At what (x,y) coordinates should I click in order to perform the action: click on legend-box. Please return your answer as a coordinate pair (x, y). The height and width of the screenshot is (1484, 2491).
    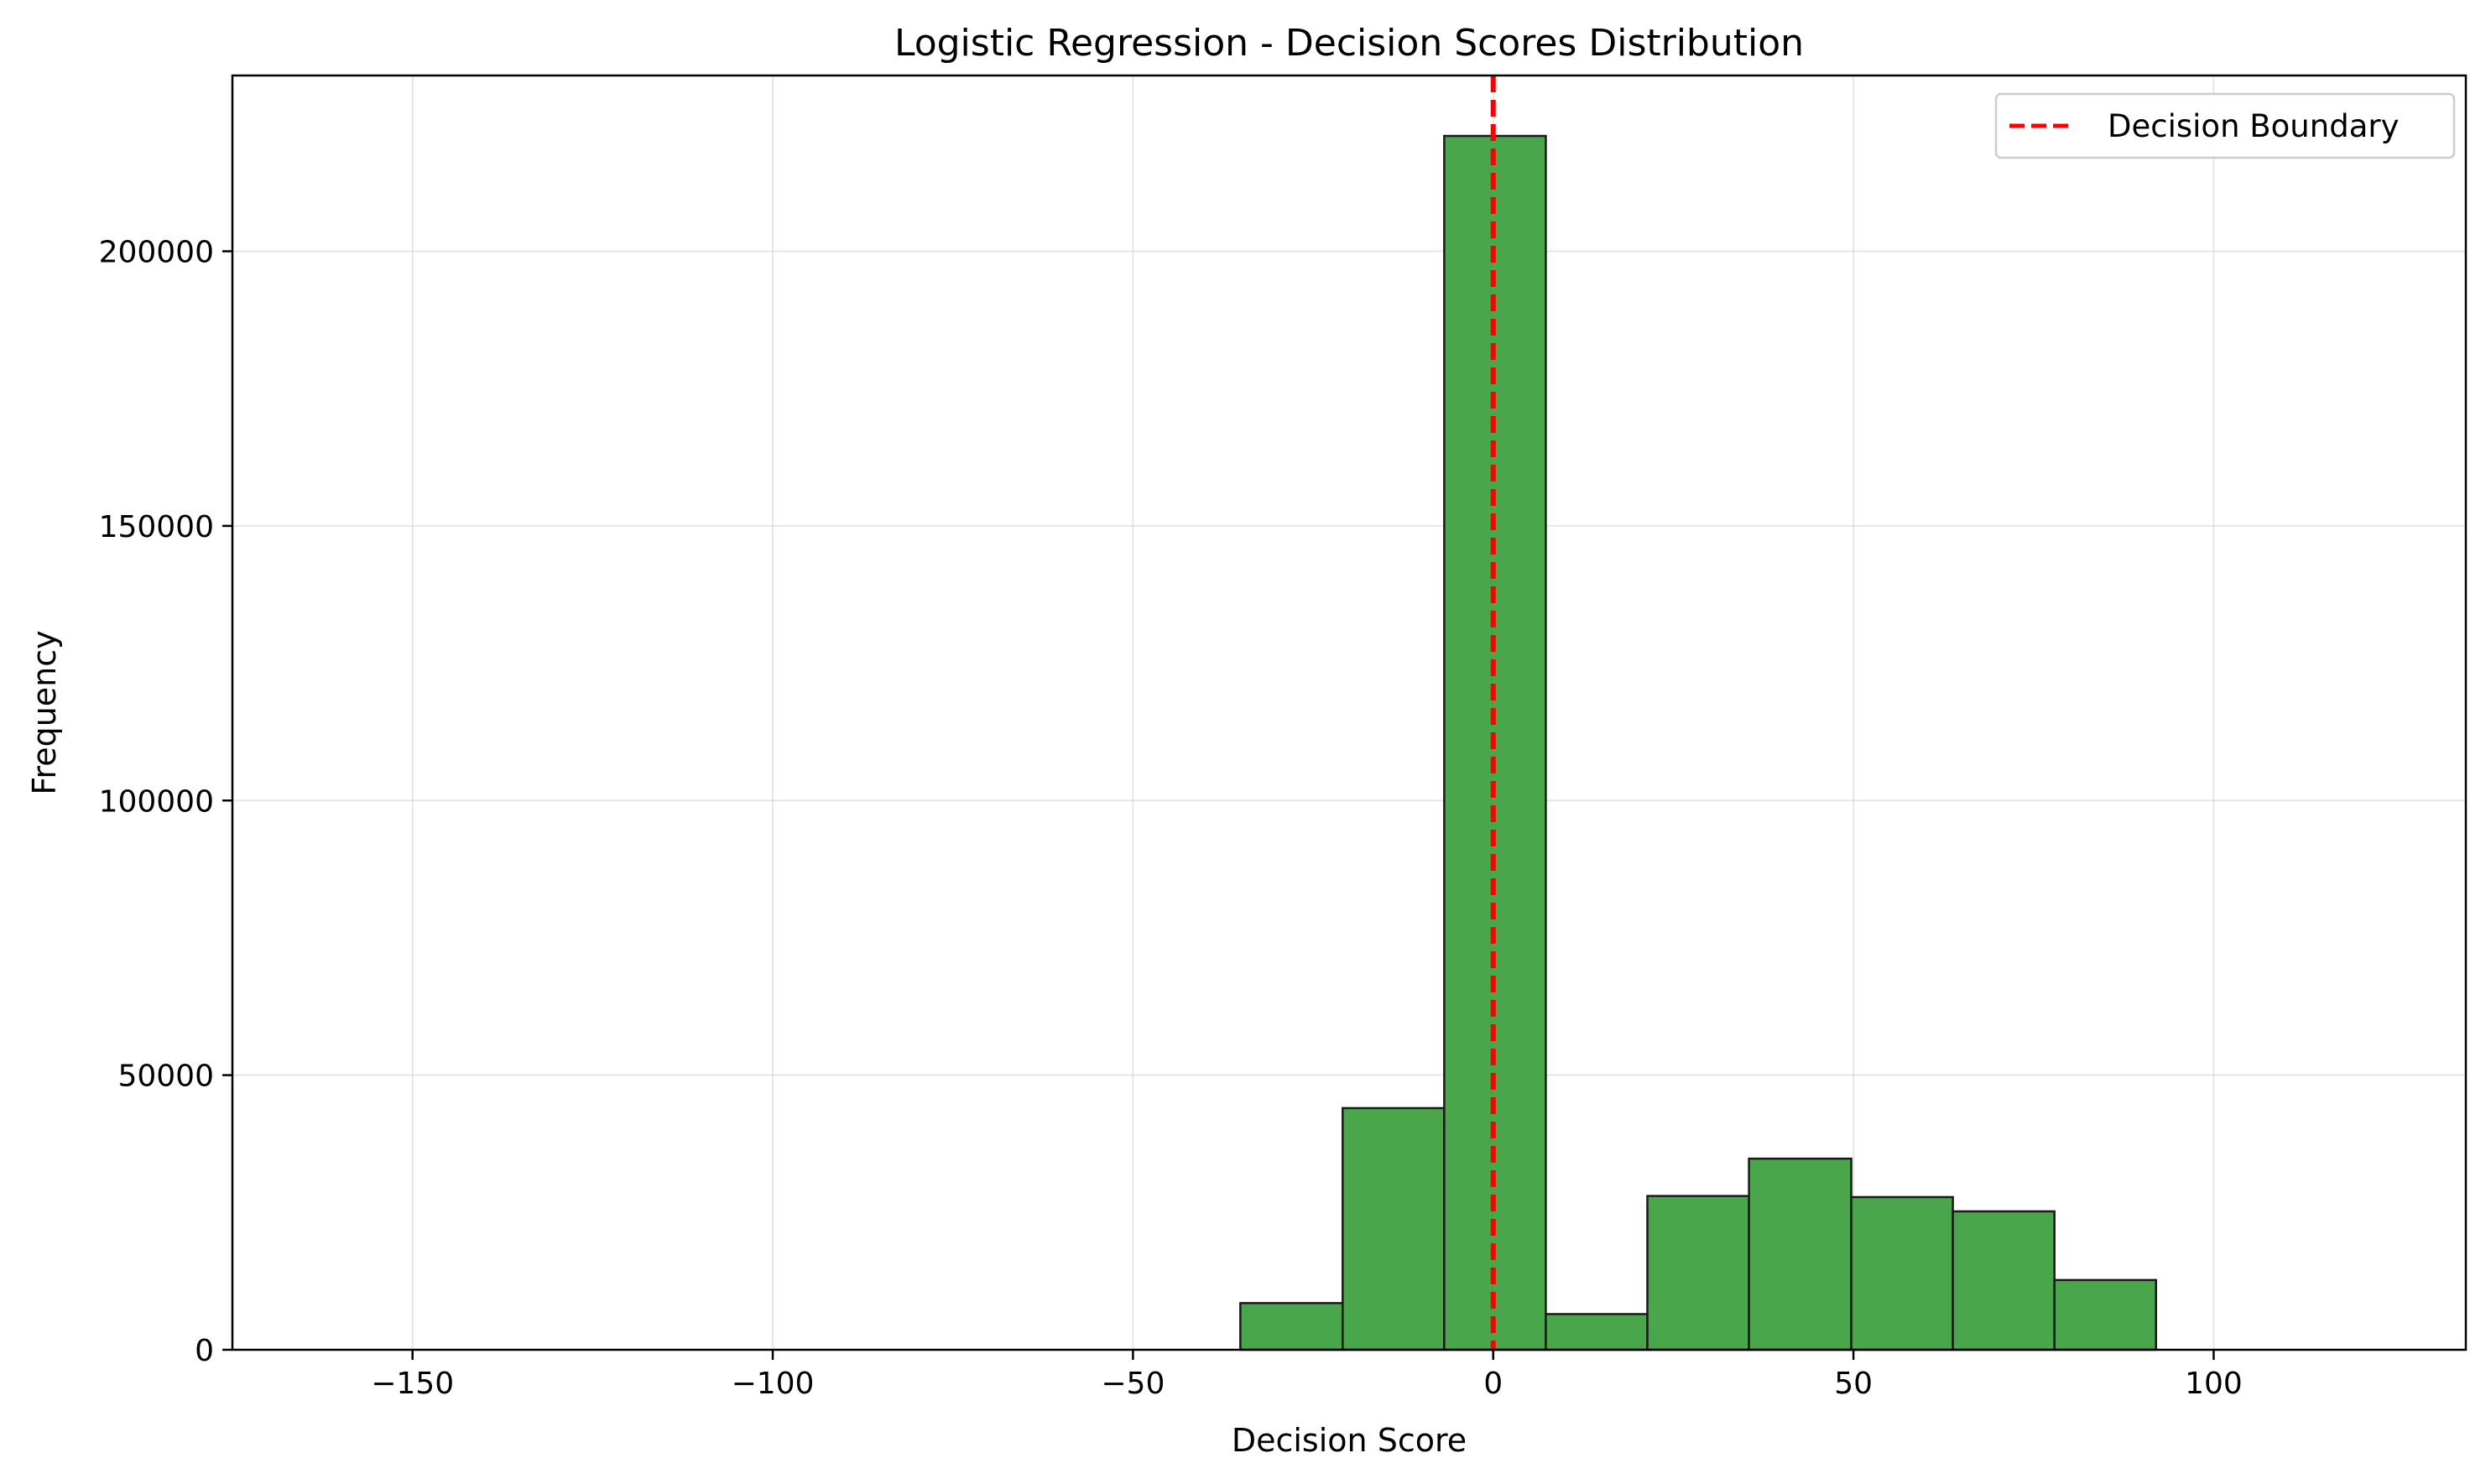
    Looking at the image, I should click on (2225, 125).